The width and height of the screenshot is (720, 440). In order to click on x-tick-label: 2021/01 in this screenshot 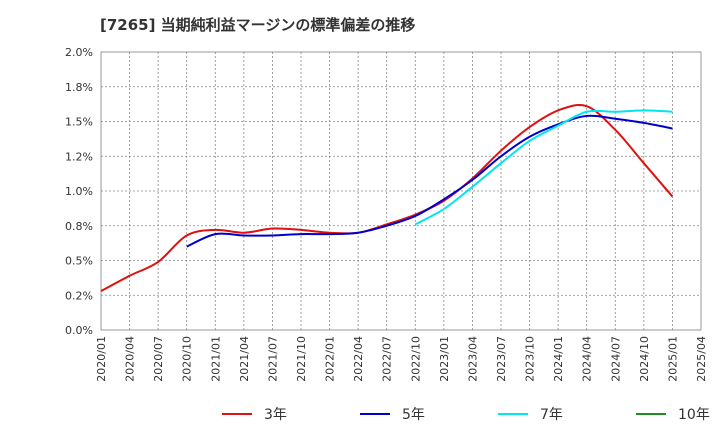, I will do `click(215, 359)`.